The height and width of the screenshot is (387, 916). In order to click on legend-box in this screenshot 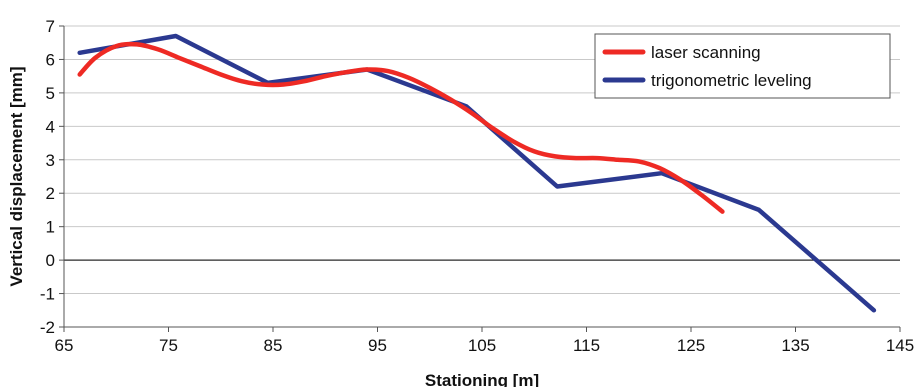, I will do `click(742, 66)`.